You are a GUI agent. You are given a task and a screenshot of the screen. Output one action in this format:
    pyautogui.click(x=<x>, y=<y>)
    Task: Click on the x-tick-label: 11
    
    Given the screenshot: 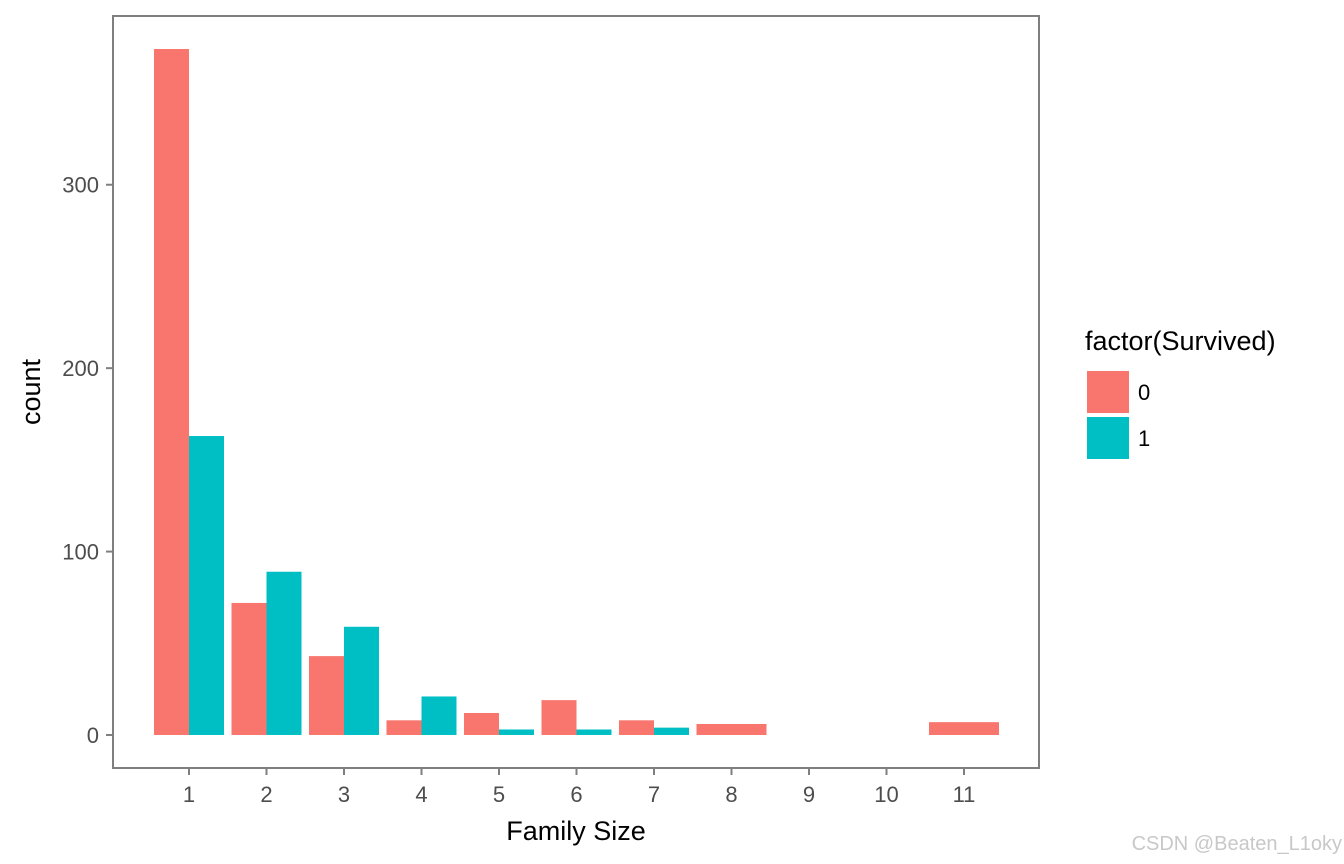 What is the action you would take?
    pyautogui.click(x=964, y=794)
    